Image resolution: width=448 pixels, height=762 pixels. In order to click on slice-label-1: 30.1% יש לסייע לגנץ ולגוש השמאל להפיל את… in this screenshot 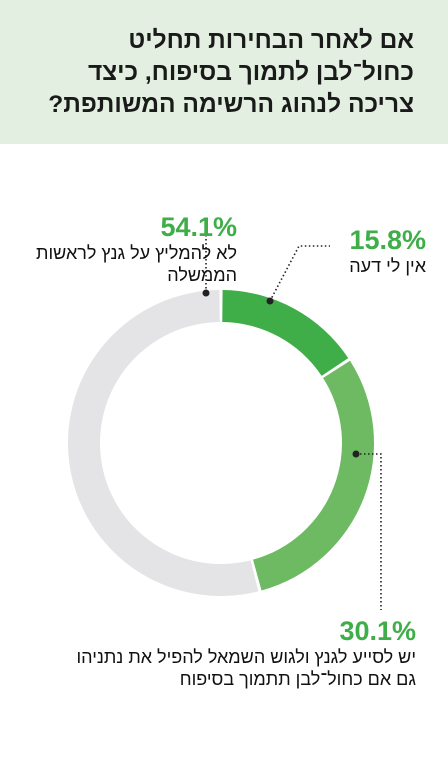, I will do `click(236, 653)`.